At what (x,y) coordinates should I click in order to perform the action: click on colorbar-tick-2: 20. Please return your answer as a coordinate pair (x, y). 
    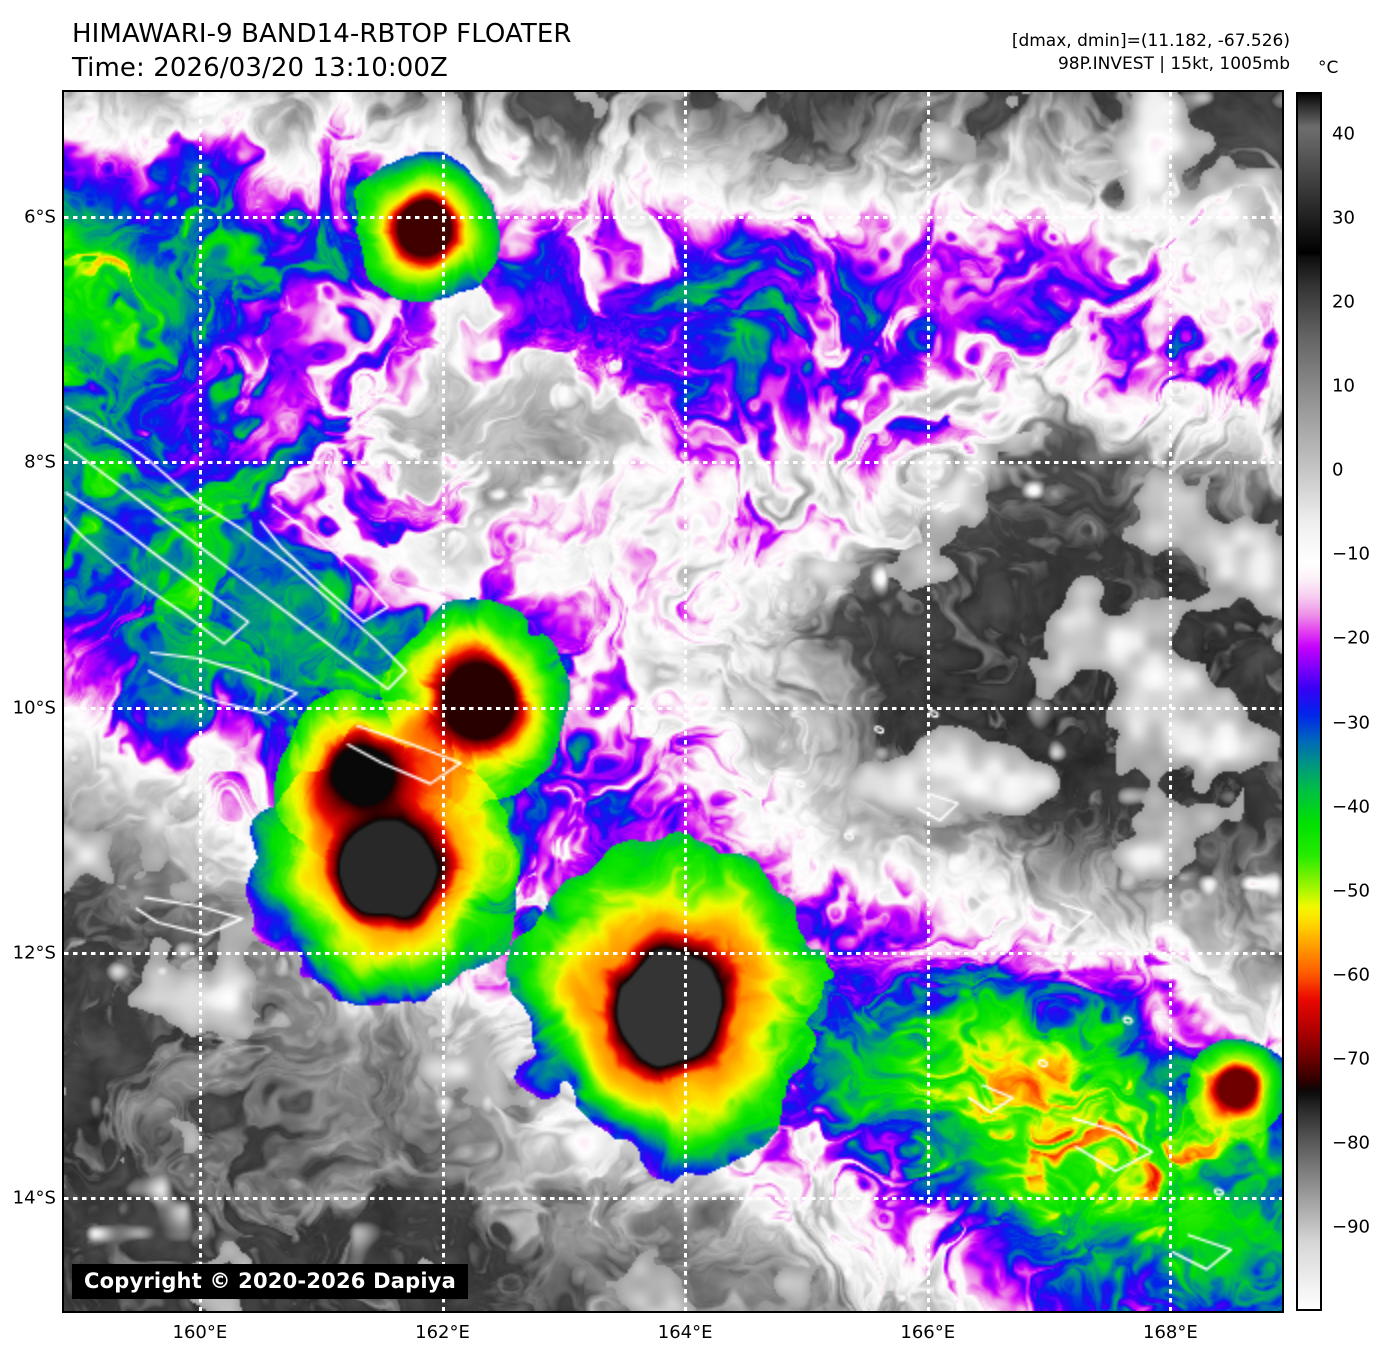
    Looking at the image, I should click on (1343, 302).